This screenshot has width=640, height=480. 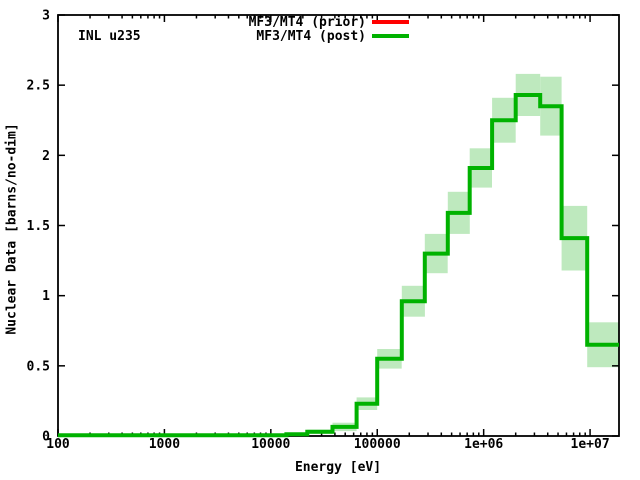 What do you see at coordinates (307, 22) in the screenshot?
I see `legend-label-prior: MF3/MT4 (prior)` at bounding box center [307, 22].